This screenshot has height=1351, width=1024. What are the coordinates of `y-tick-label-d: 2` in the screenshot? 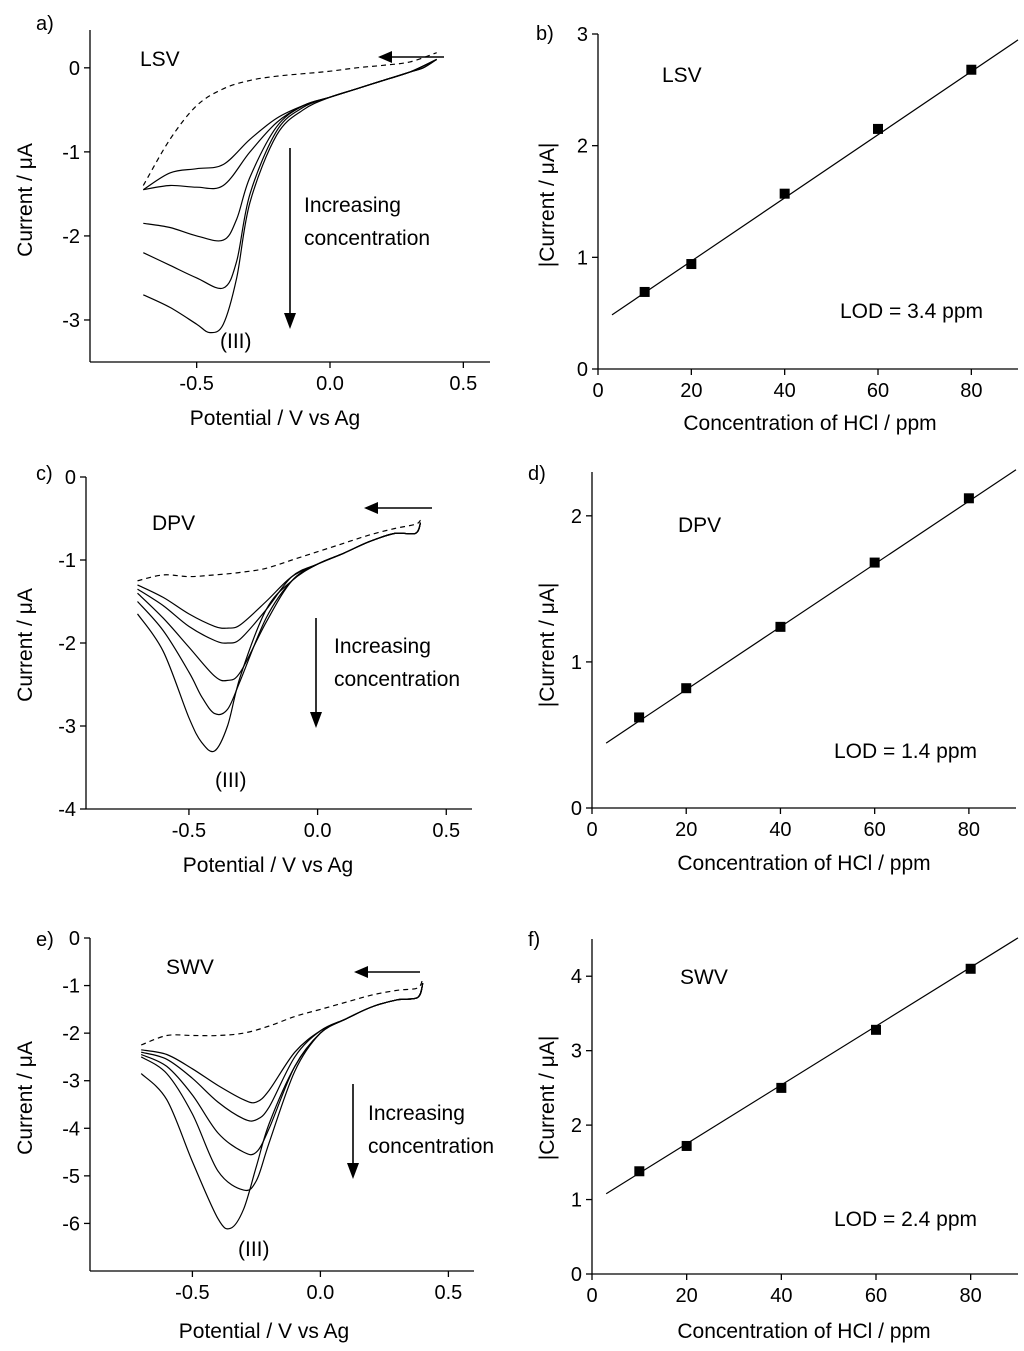 It's located at (576, 517).